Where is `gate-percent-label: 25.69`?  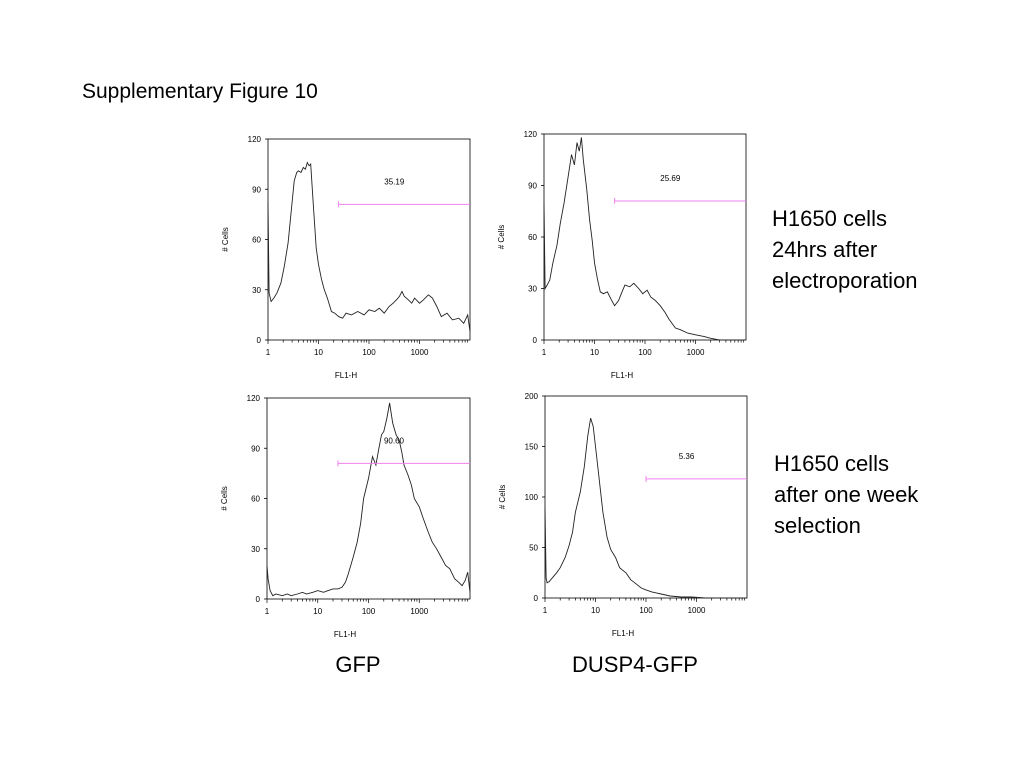 gate-percent-label: 25.69 is located at coordinates (670, 178).